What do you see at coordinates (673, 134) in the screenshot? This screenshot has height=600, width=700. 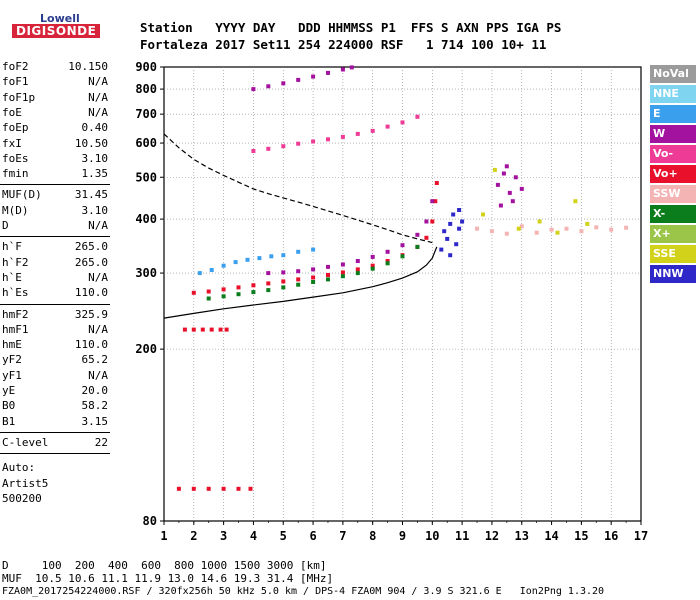 I see `legend-item: W` at bounding box center [673, 134].